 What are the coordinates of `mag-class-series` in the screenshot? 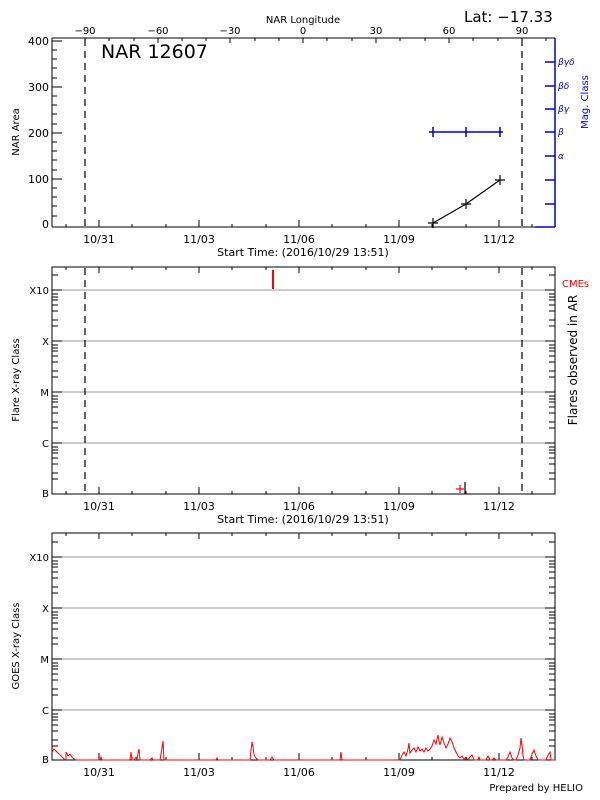 It's located at (466, 132).